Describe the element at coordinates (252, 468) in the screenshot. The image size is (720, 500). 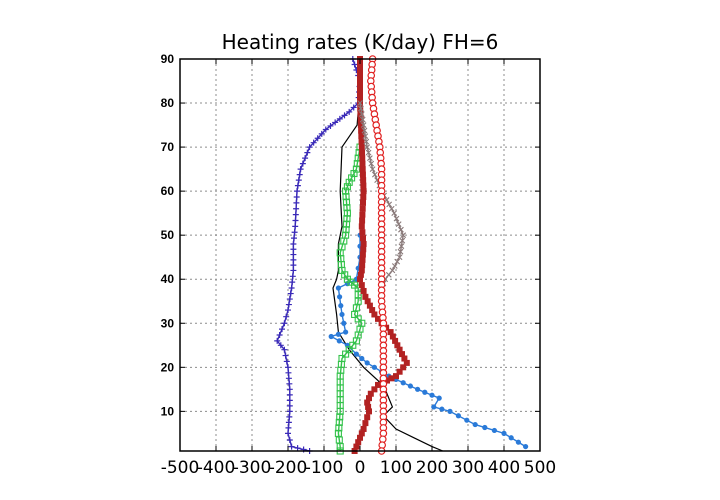
I see `x-tick-label: -300` at that location.